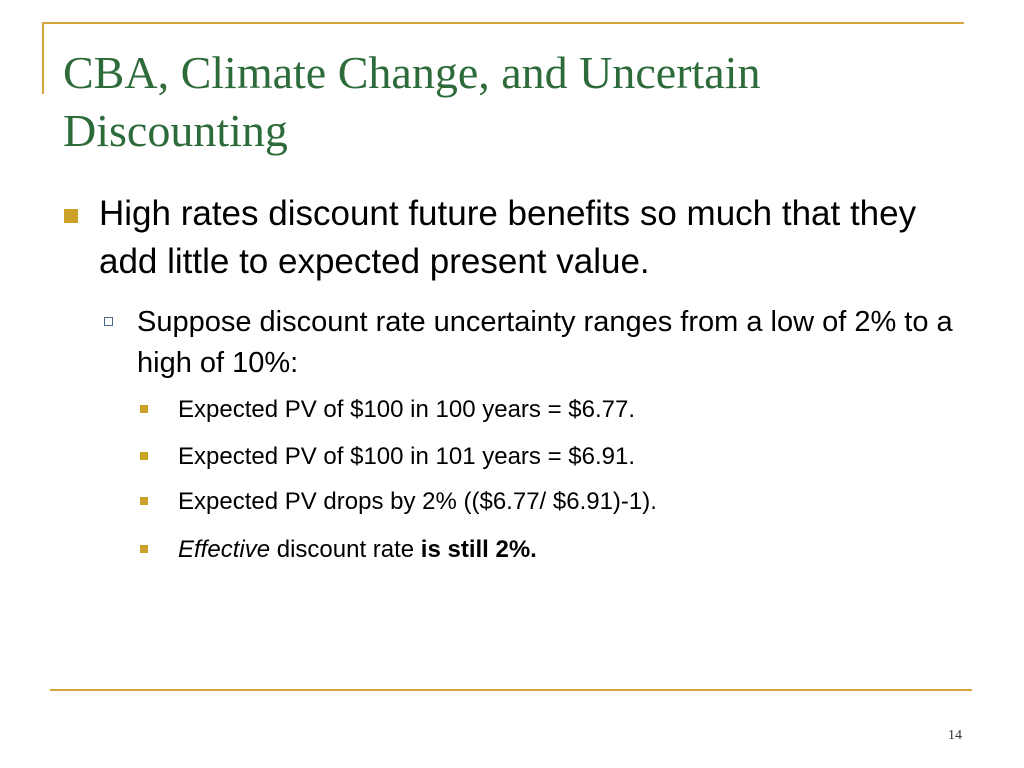 The height and width of the screenshot is (768, 1024). I want to click on effective-bold-text: is still 2%., so click(478, 549).